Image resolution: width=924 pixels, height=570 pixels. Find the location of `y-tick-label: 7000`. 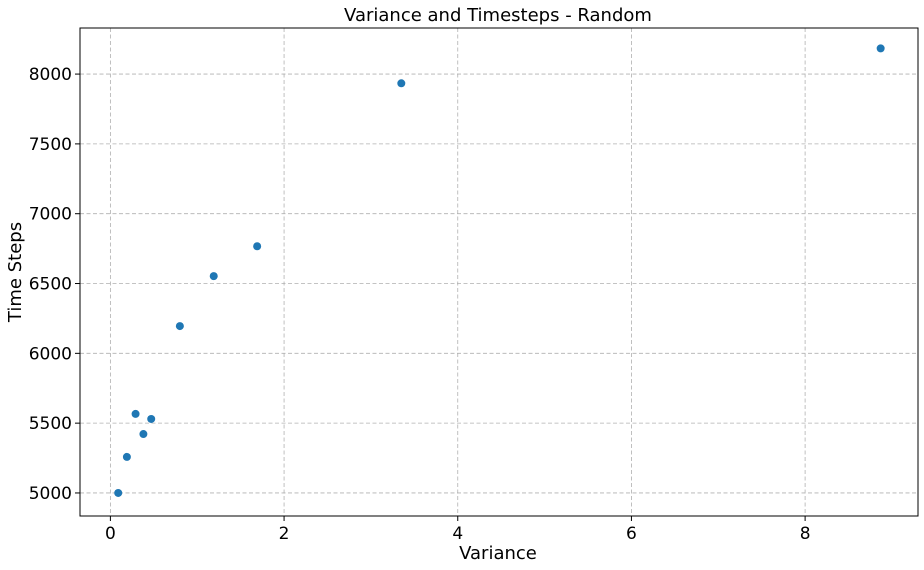

y-tick-label: 7000 is located at coordinates (50, 215).